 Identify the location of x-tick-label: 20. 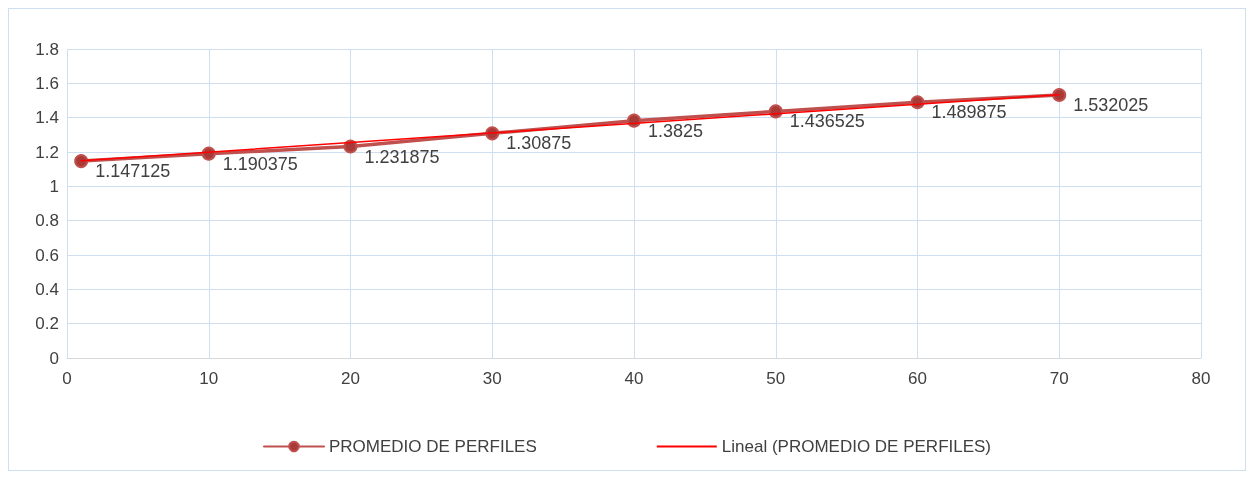
(350, 378).